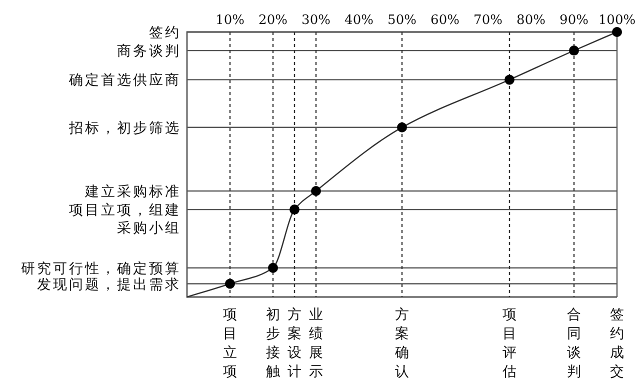  I want to click on ref-line-label: 签约成交, so click(617, 343).